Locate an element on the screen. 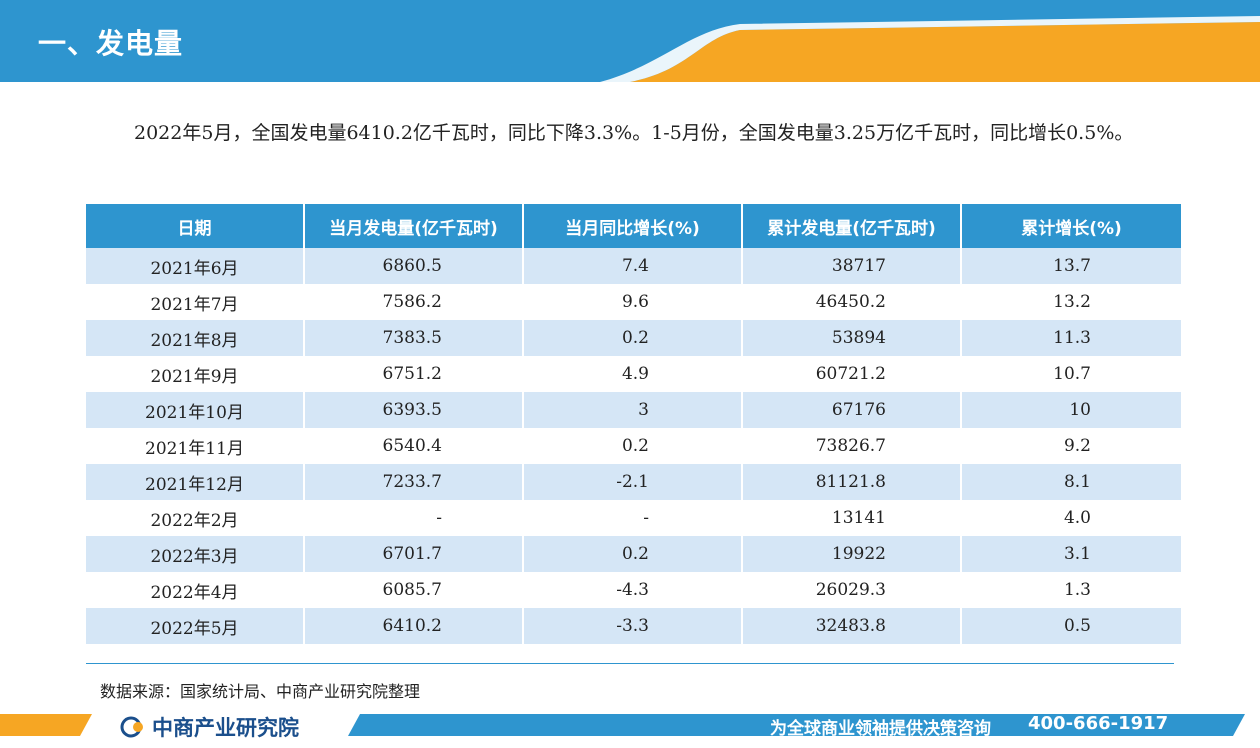 The image size is (1260, 748). table-row: 2021年8月 7383.5 0.2 53894 11.3 is located at coordinates (633, 338).